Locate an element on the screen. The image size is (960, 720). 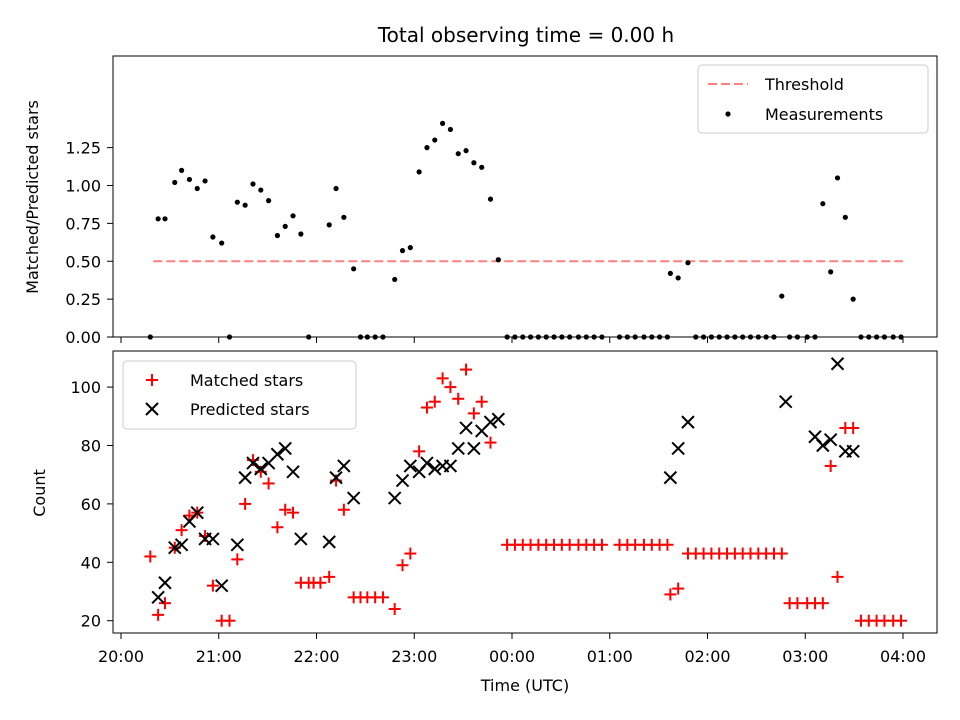
bottom-xtick-label: 20:00 is located at coordinates (121, 656).